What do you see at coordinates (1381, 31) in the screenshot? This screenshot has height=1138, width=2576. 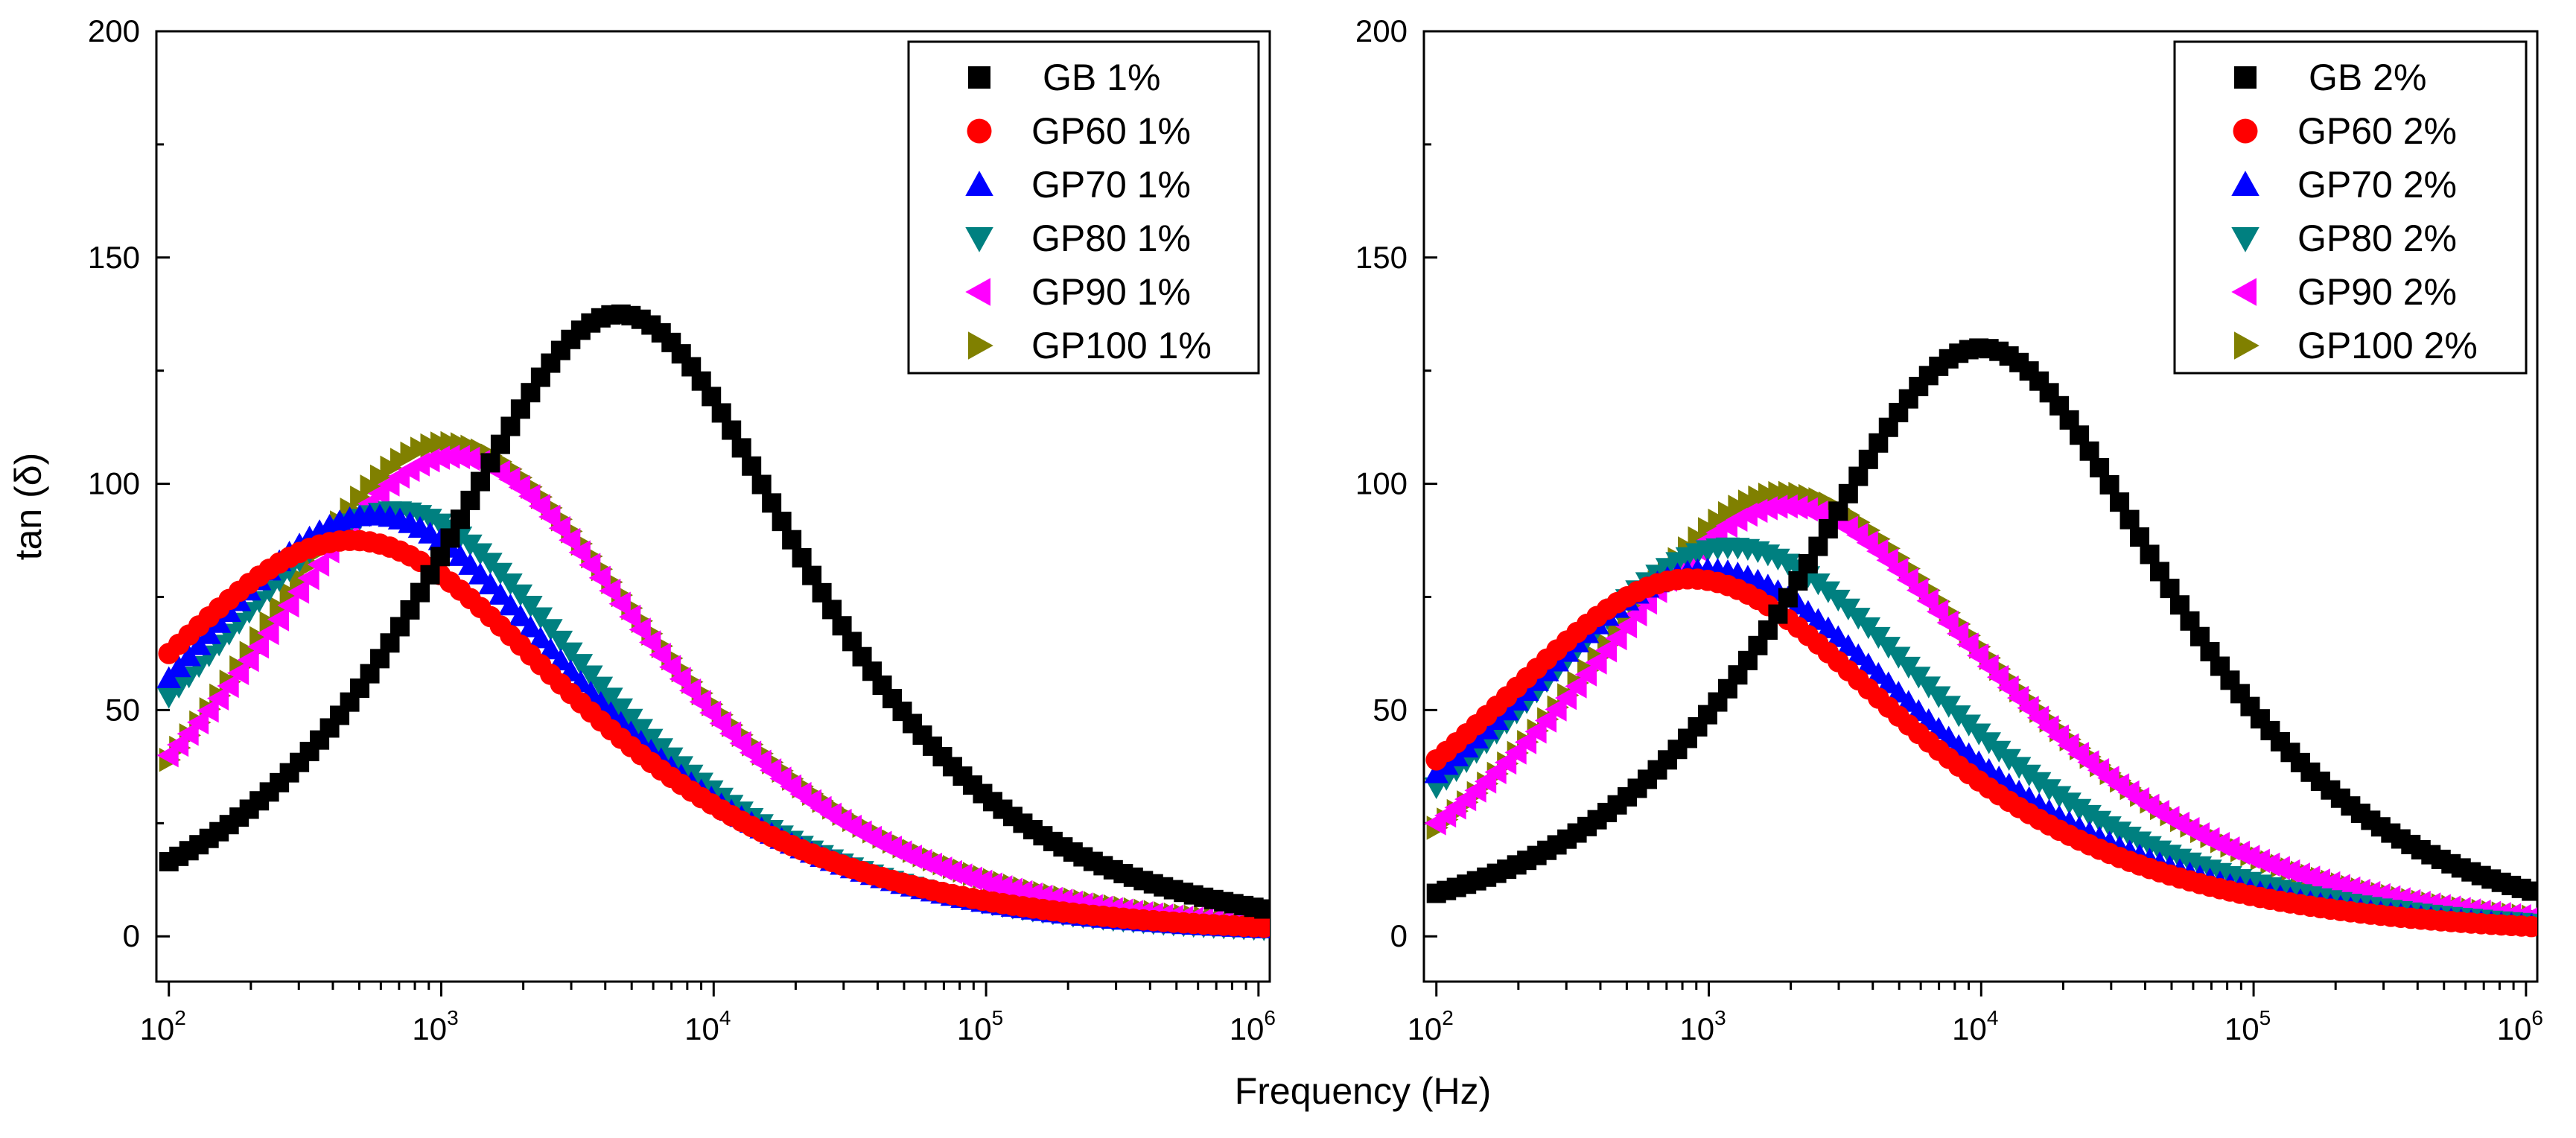 I see `y-tick-label: 200` at bounding box center [1381, 31].